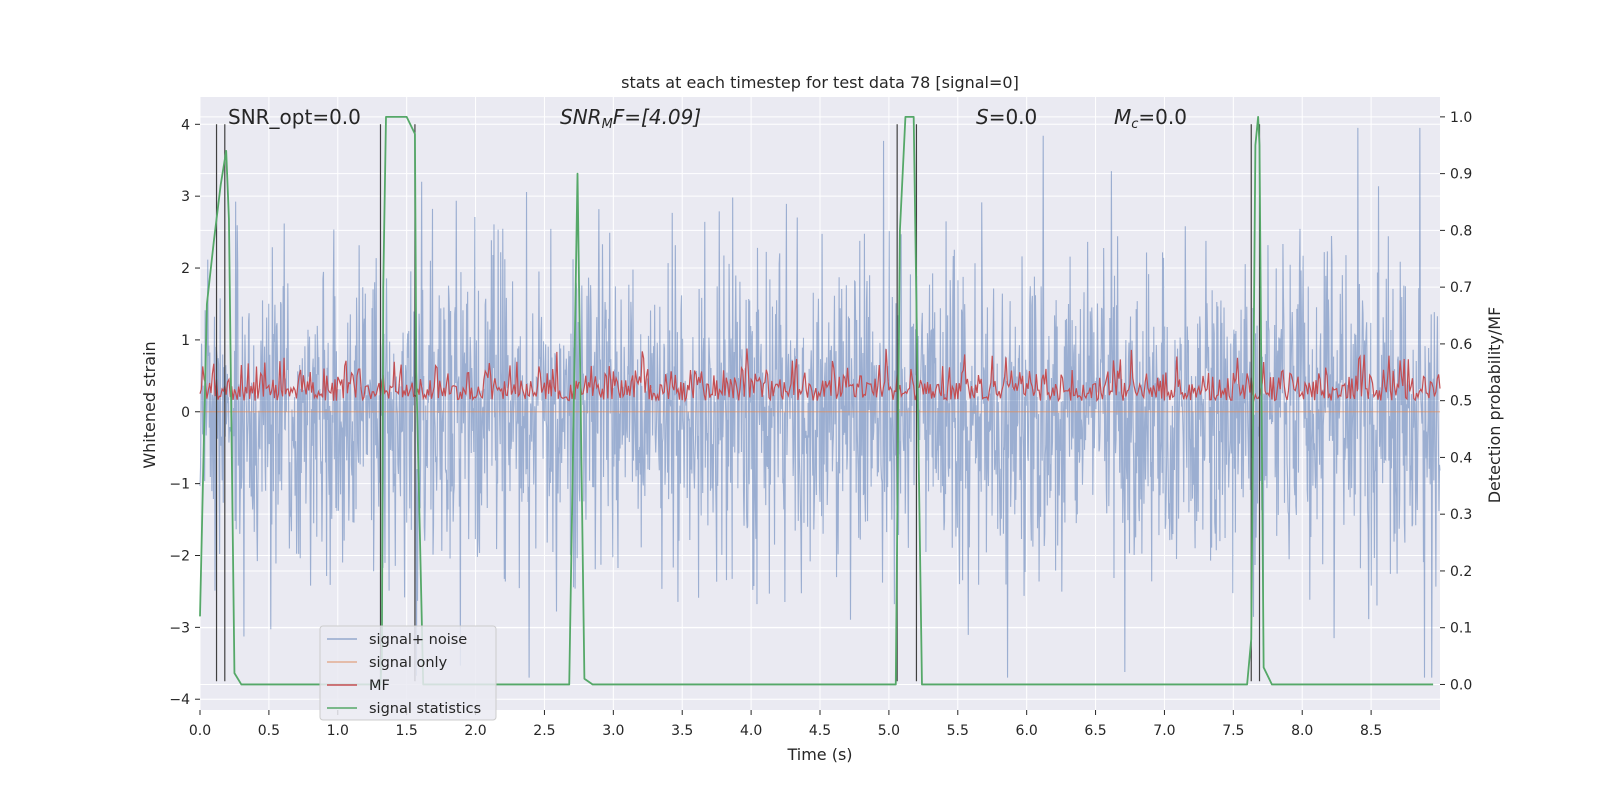  Describe the element at coordinates (200, 731) in the screenshot. I see `x-tick-label-0: 0.0` at that location.